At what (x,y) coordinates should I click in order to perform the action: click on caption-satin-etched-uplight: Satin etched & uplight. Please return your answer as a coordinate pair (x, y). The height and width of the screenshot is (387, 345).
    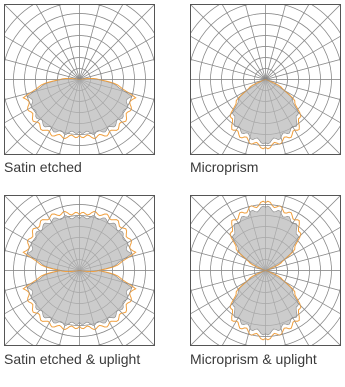
    Looking at the image, I should click on (72, 359).